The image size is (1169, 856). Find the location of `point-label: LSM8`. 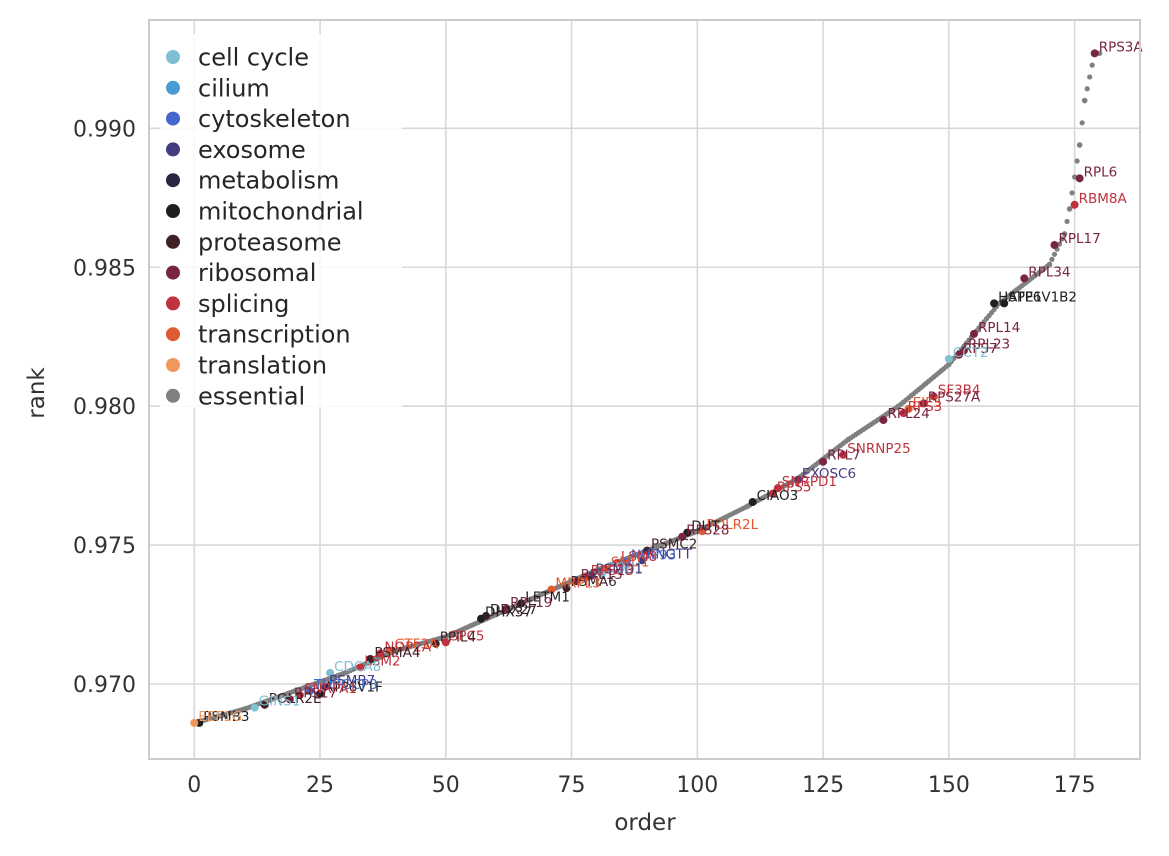

point-label: LSM8 is located at coordinates (639, 557).